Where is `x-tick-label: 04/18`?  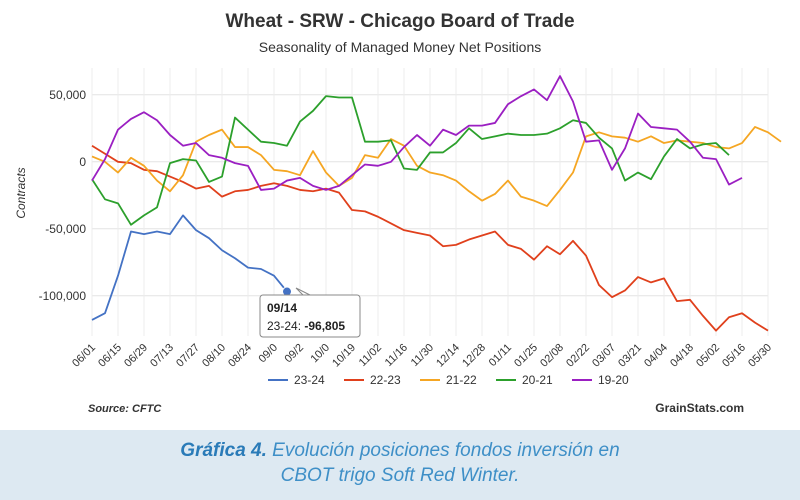
x-tick-label: 04/18 is located at coordinates (682, 356).